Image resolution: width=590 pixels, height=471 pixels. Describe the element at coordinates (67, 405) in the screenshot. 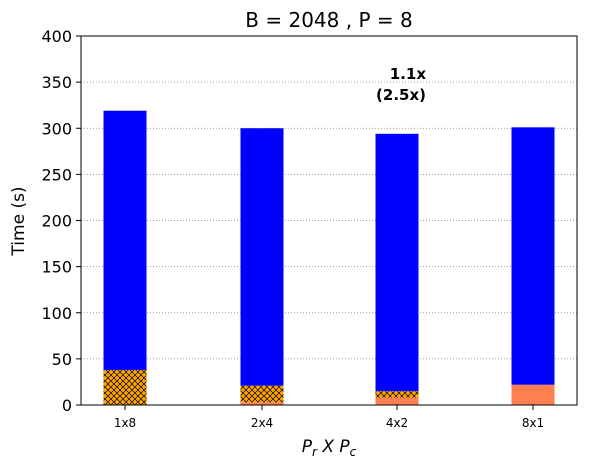

I see `y-tick-label: 0` at that location.